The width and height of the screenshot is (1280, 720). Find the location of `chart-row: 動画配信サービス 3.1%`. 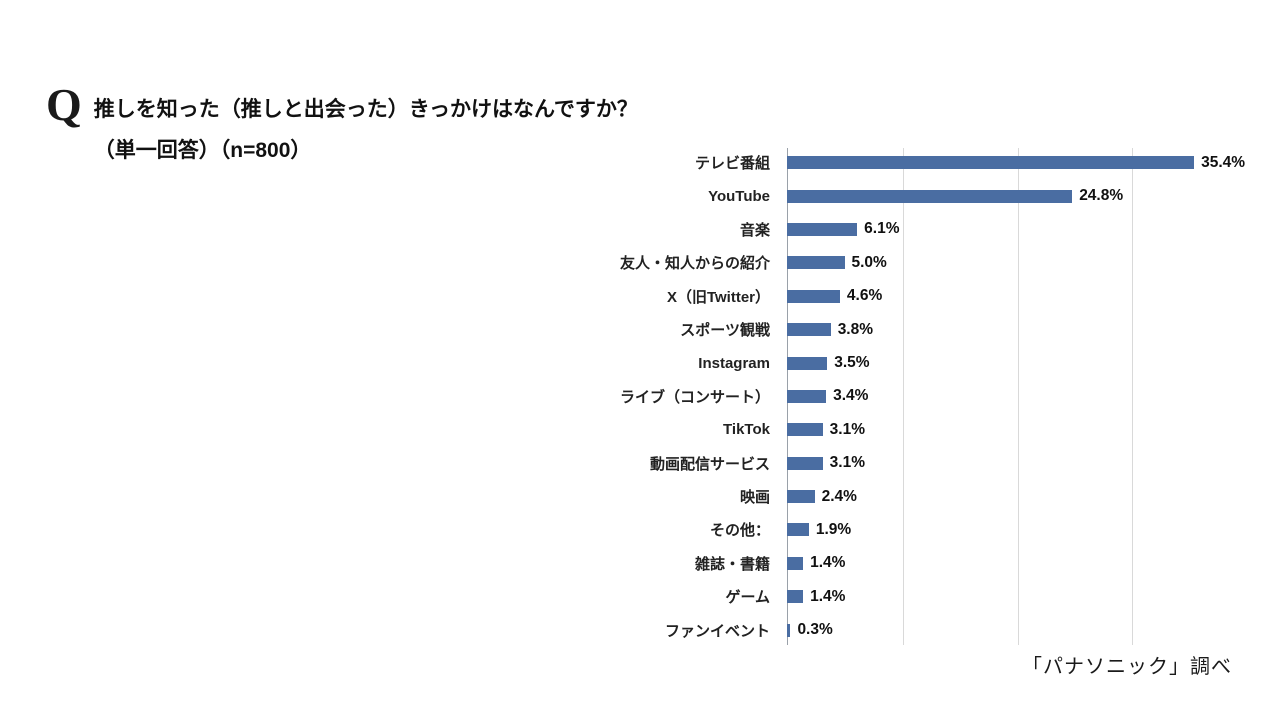

chart-row: 動画配信サービス 3.1% is located at coordinates (867, 463).